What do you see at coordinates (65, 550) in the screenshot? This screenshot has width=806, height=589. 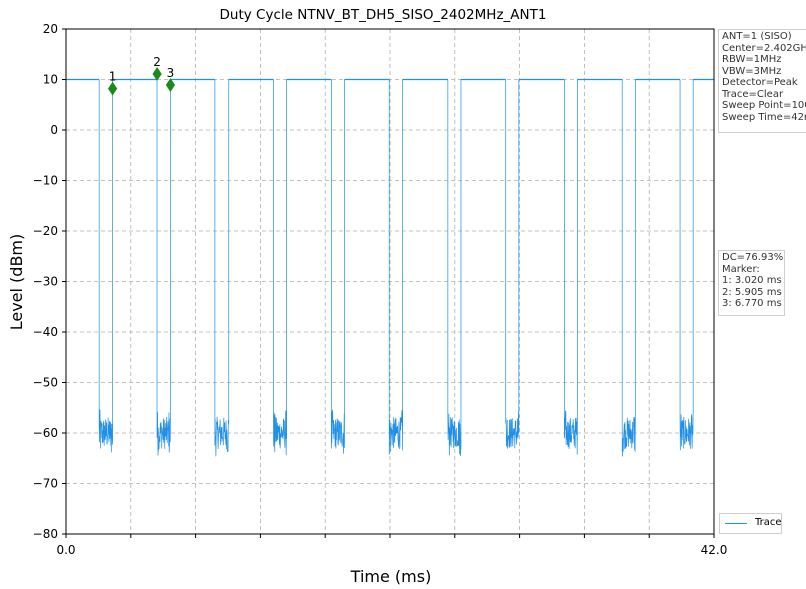 I see `x-tick-label: 0.0` at bounding box center [65, 550].